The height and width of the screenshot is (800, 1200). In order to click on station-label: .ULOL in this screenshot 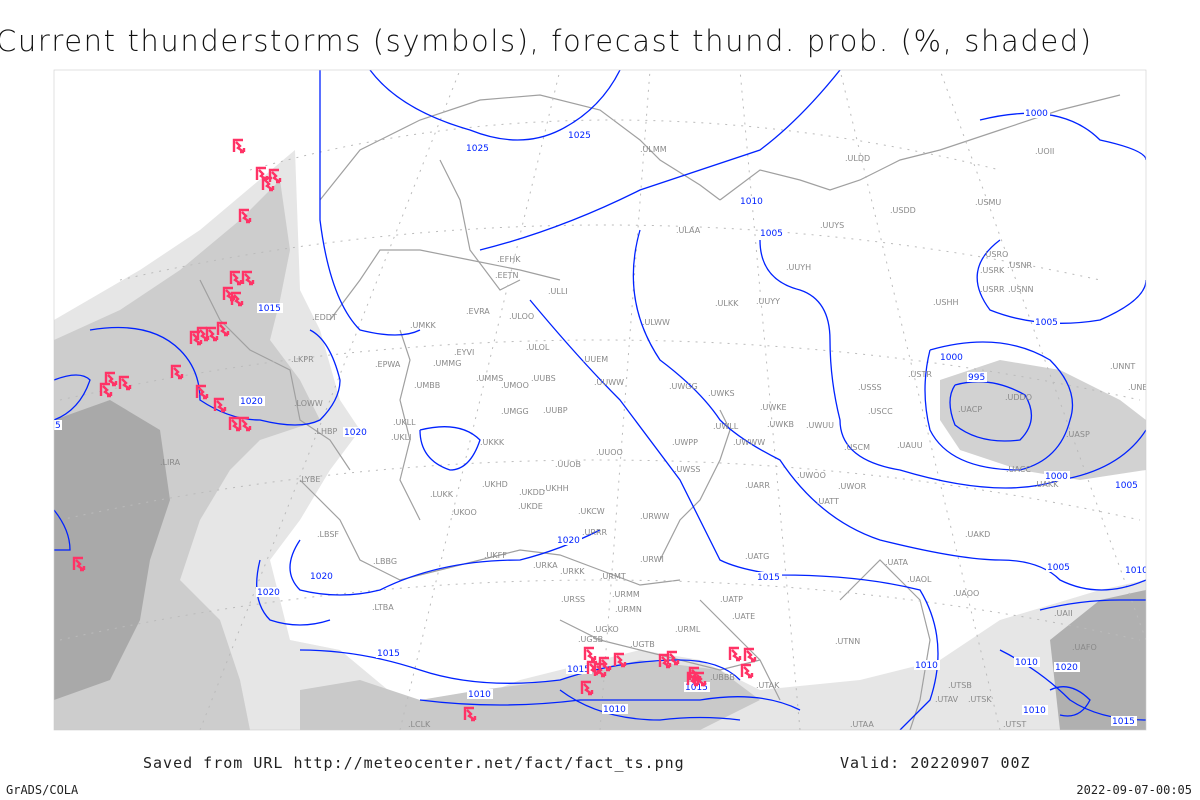, I will do `click(538, 347)`.